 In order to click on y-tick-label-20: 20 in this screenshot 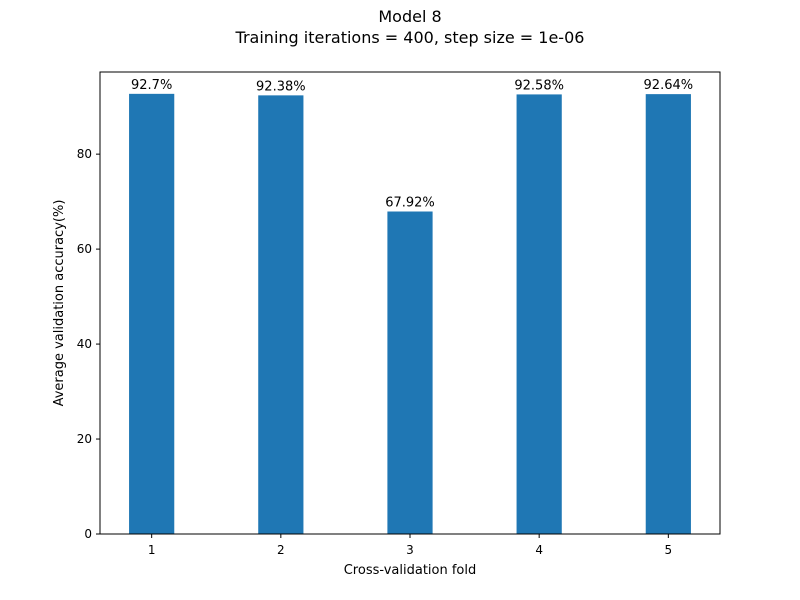, I will do `click(84, 439)`.